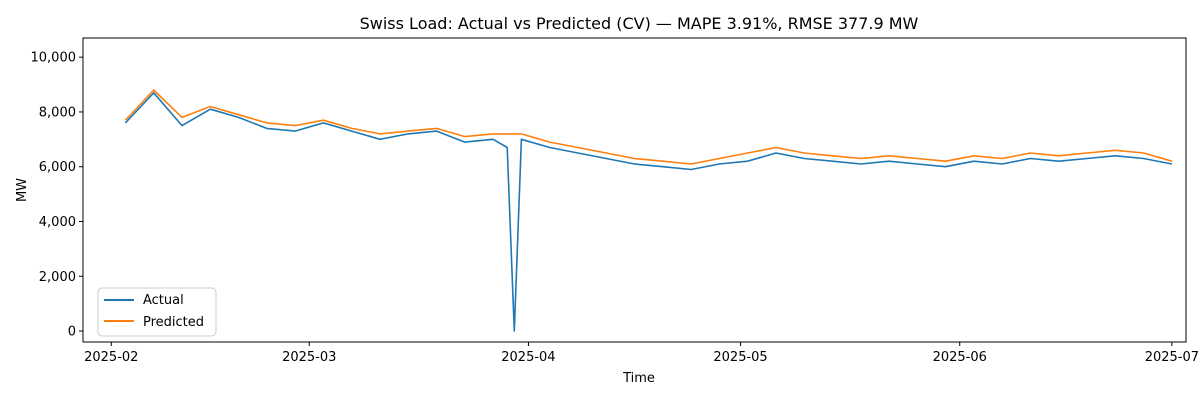  I want to click on x-tick-label: 2025-05, so click(740, 357).